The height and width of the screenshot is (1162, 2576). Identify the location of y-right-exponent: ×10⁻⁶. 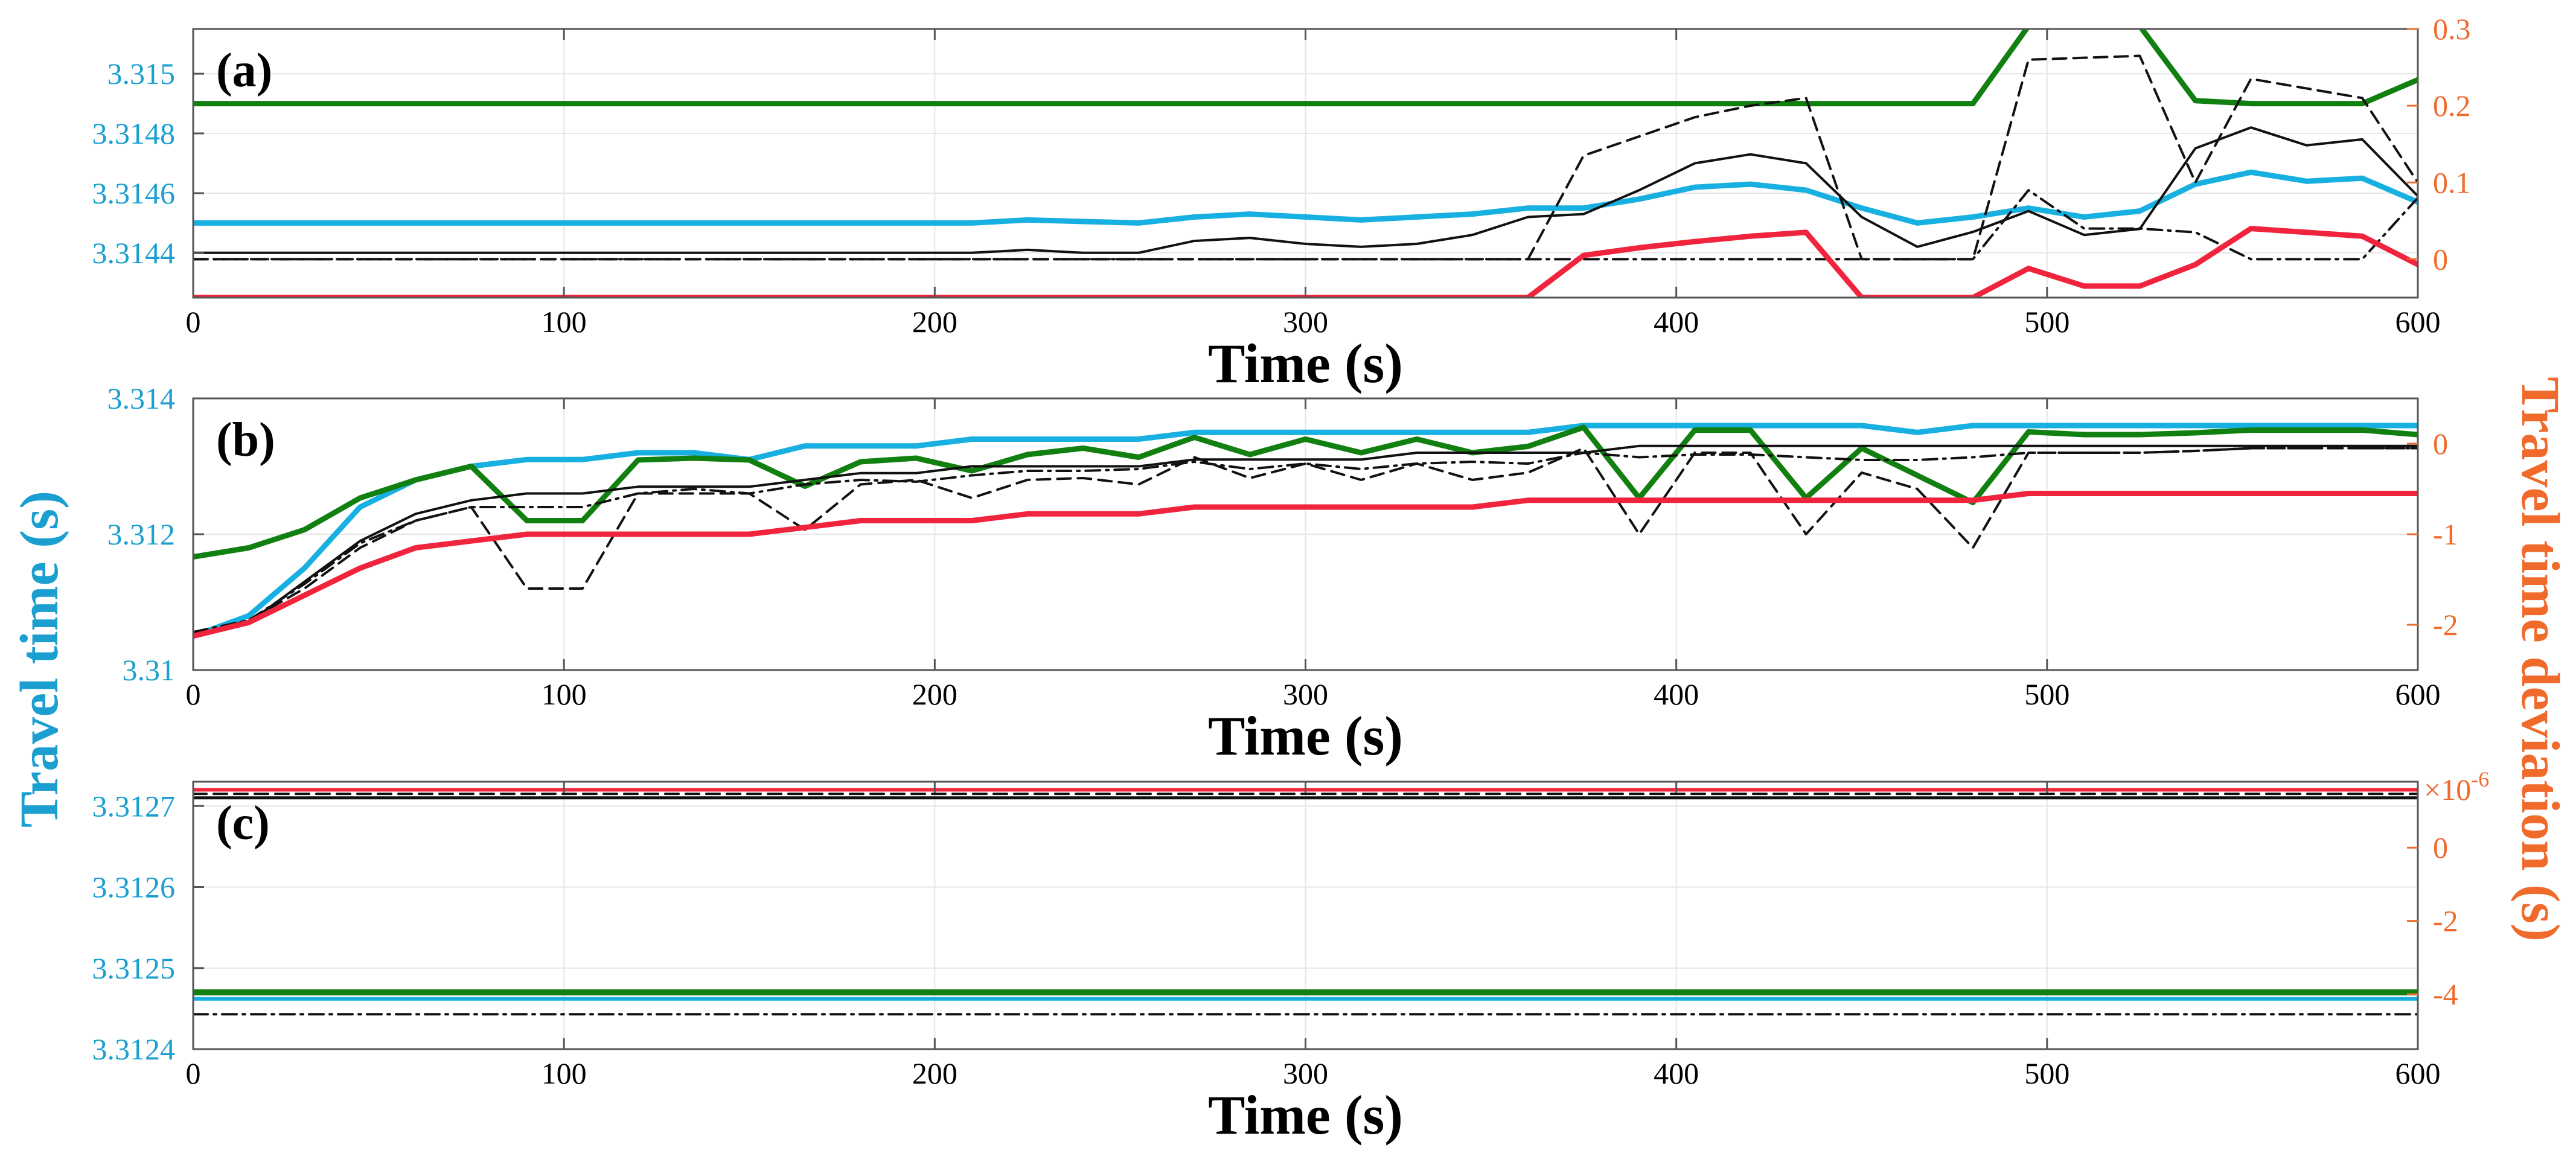
(2456, 786).